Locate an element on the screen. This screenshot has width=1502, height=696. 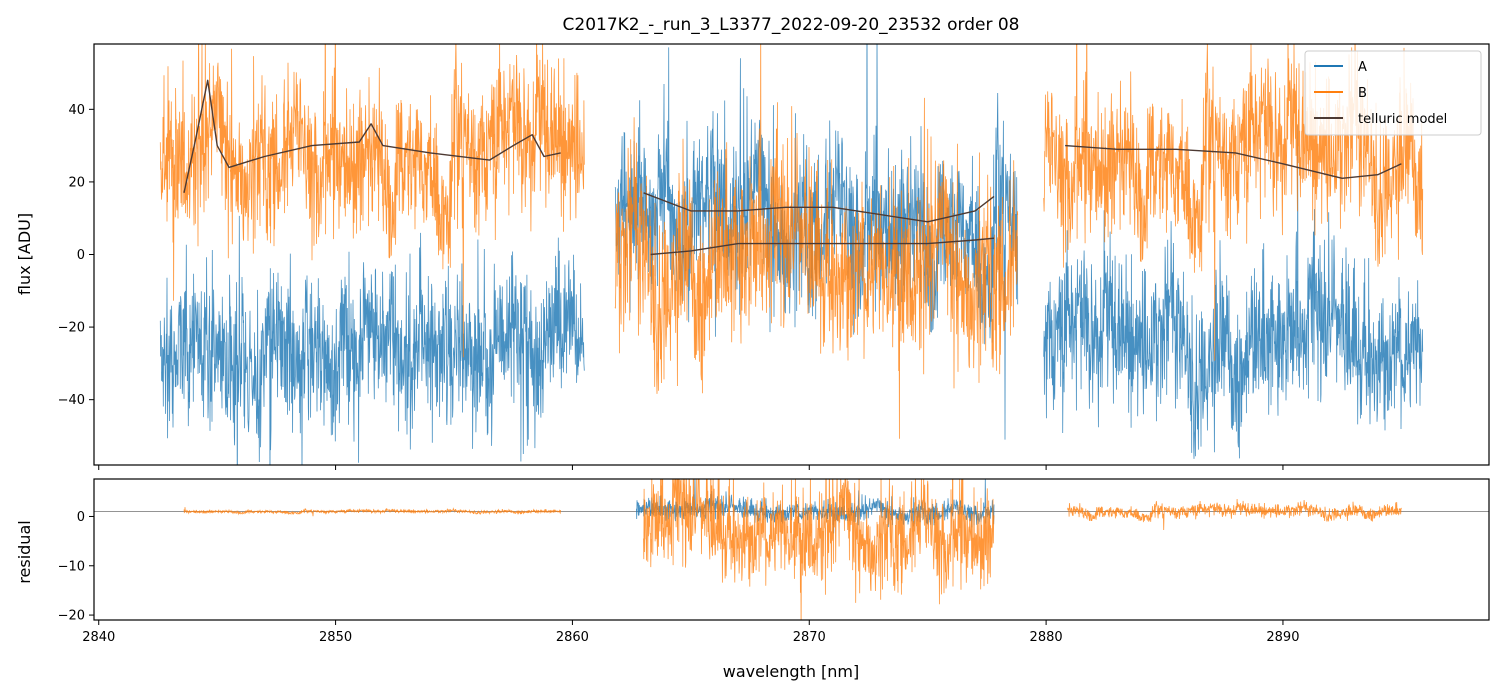
flux-y-tick-label-0: −40 is located at coordinates (71, 400).